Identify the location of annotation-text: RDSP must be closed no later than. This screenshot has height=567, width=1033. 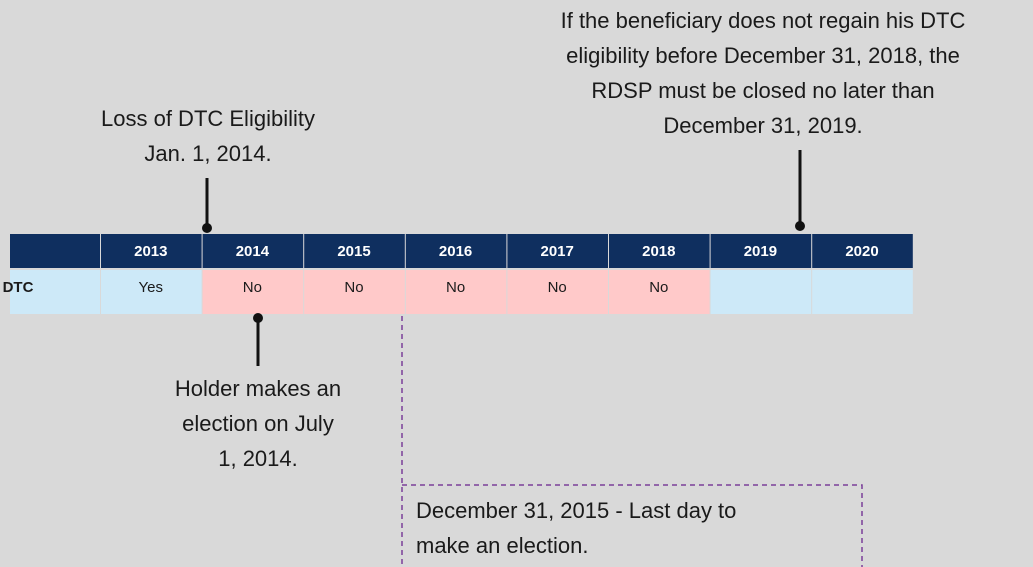
(762, 90).